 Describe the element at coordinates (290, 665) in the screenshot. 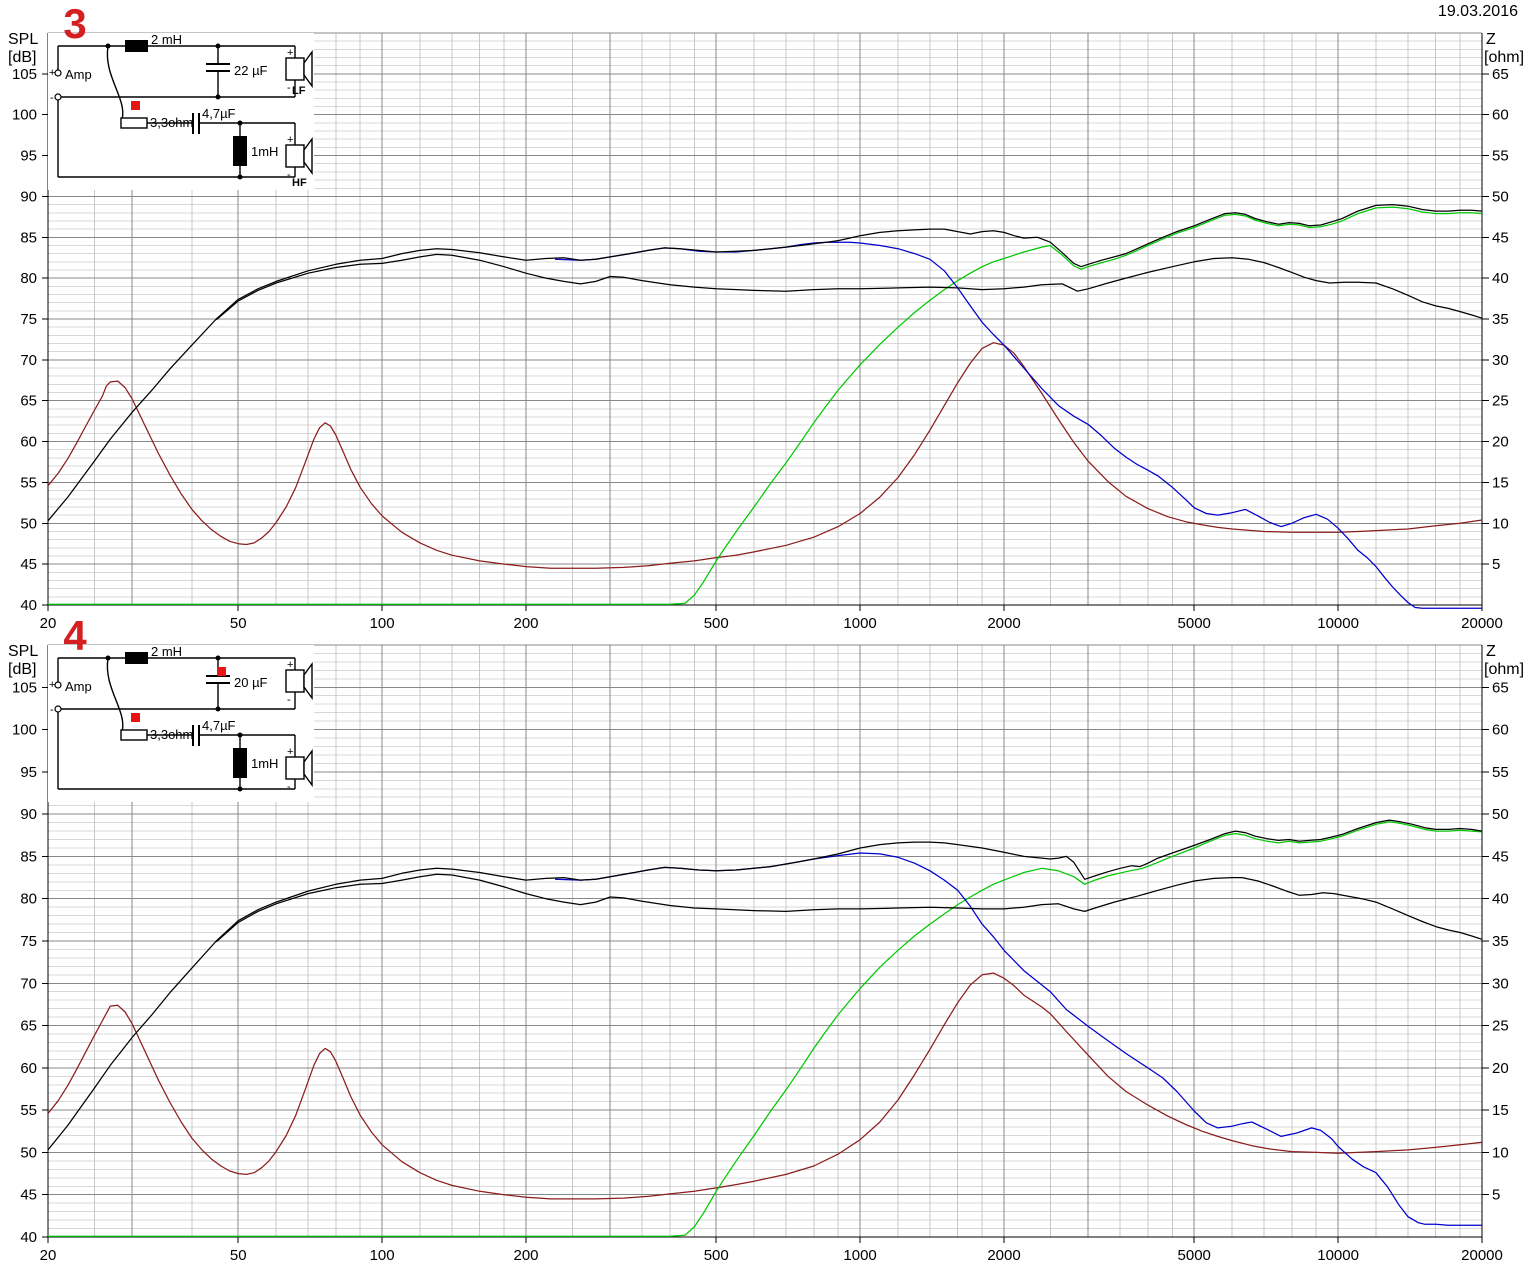

I see `lf-plus-label: +` at that location.